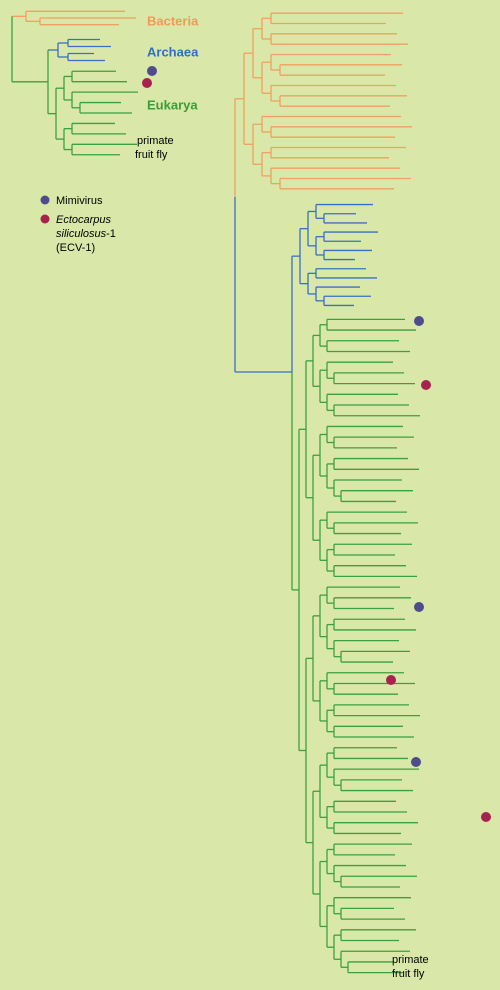 Image resolution: width=500 pixels, height=990 pixels. What do you see at coordinates (173, 51) in the screenshot?
I see `group-label: Archaea` at bounding box center [173, 51].